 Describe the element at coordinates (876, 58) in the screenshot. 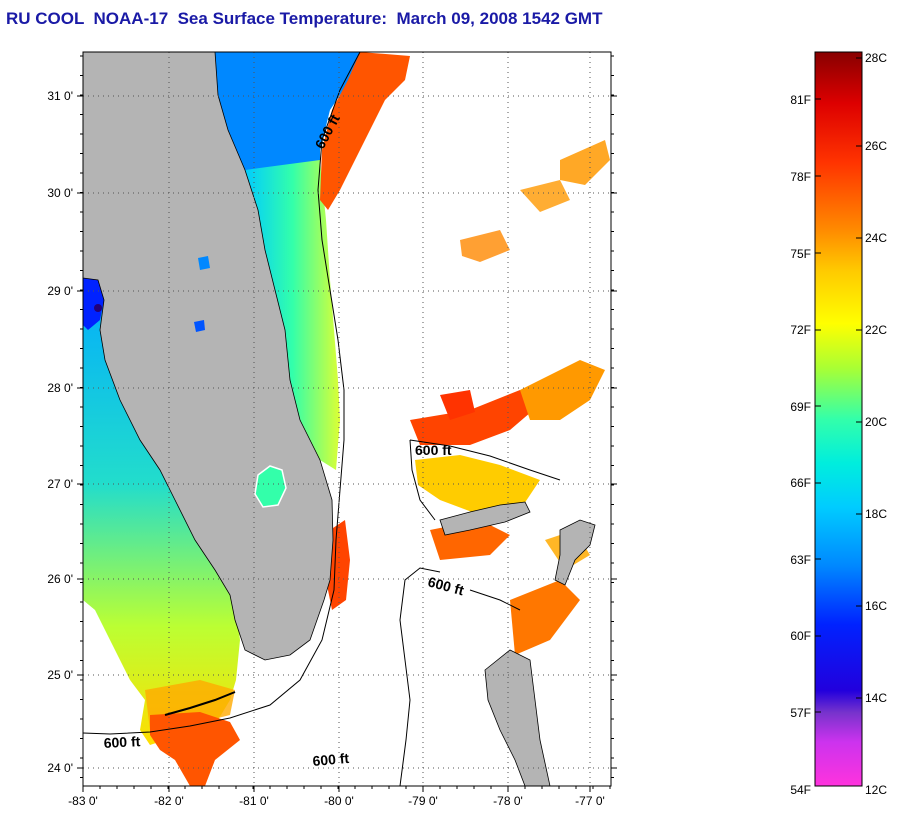

I see `celsius-label: 28C` at that location.